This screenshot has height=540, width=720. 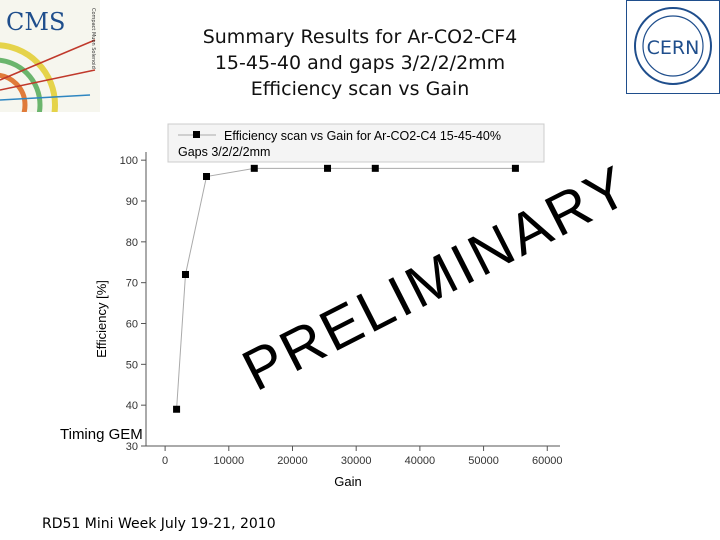 What do you see at coordinates (229, 461) in the screenshot?
I see `x-tick-label: 10000` at bounding box center [229, 461].